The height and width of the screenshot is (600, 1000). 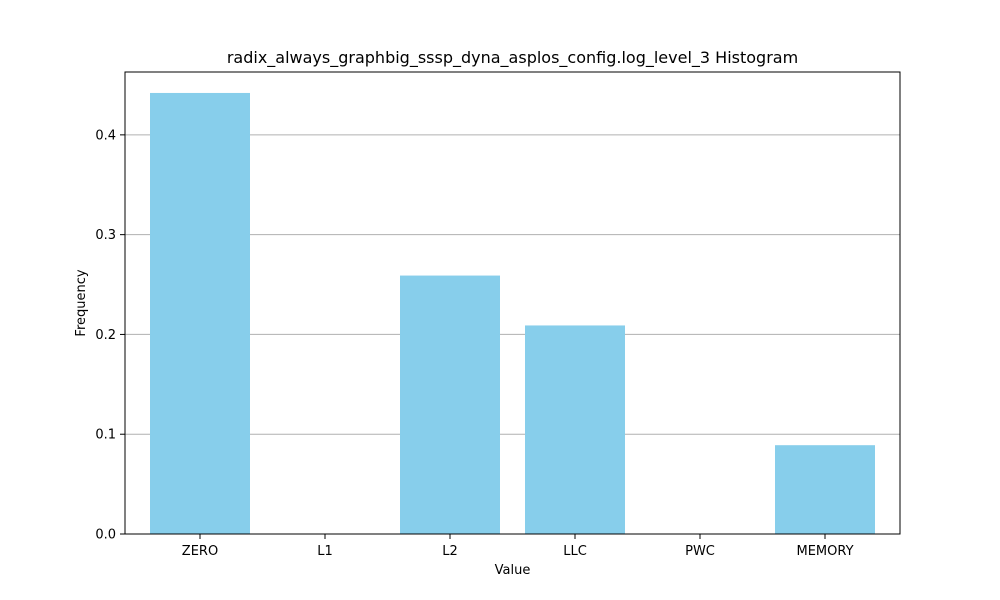 What do you see at coordinates (450, 404) in the screenshot?
I see `bar-l2` at bounding box center [450, 404].